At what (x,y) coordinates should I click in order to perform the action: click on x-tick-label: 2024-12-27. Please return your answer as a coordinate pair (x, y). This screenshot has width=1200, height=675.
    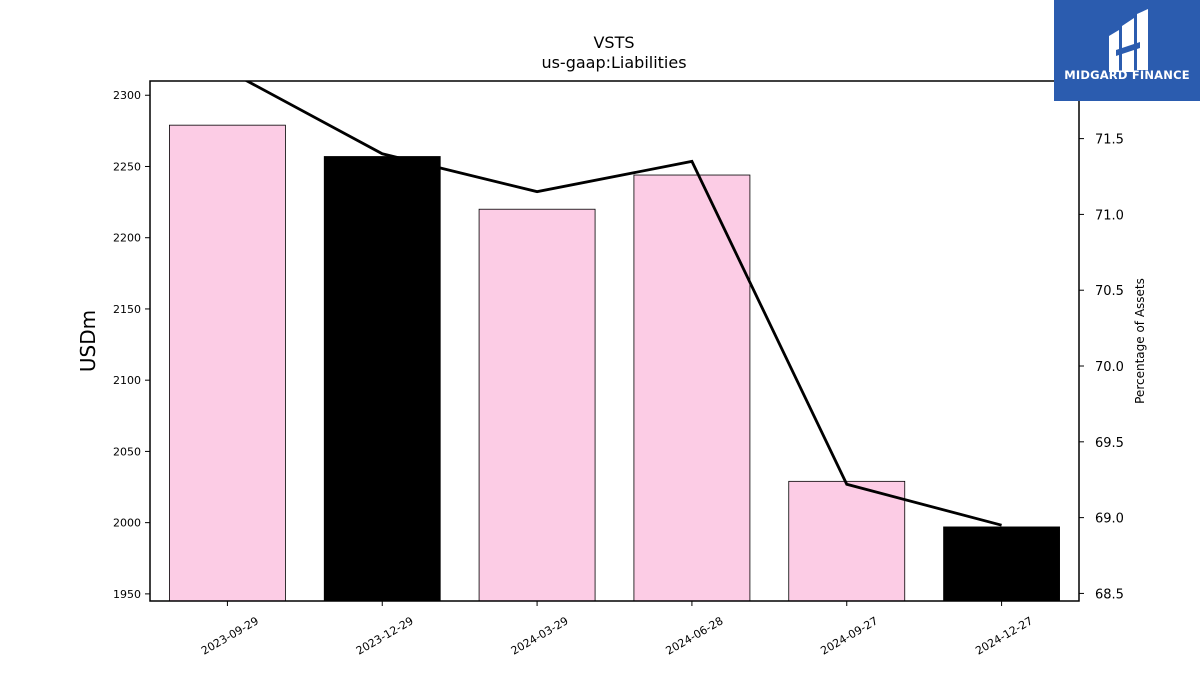
    Looking at the image, I should click on (1004, 635).